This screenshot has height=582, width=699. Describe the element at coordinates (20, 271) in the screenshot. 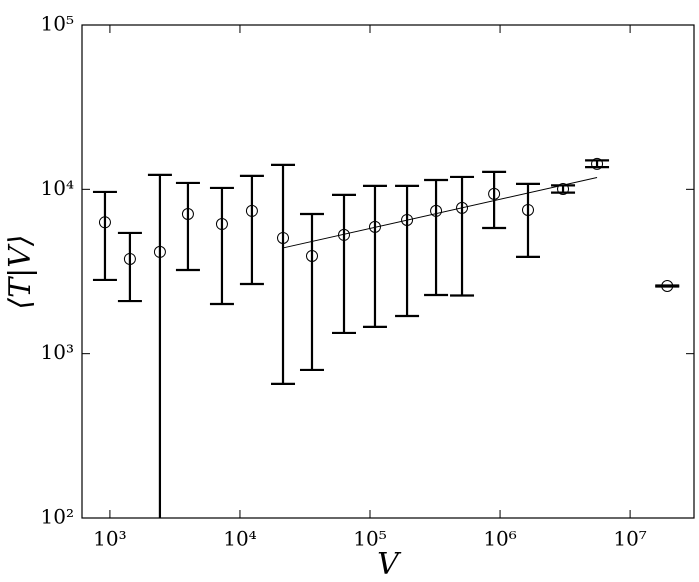

I see `y-axis-label: ⟨T|V⟩` at that location.